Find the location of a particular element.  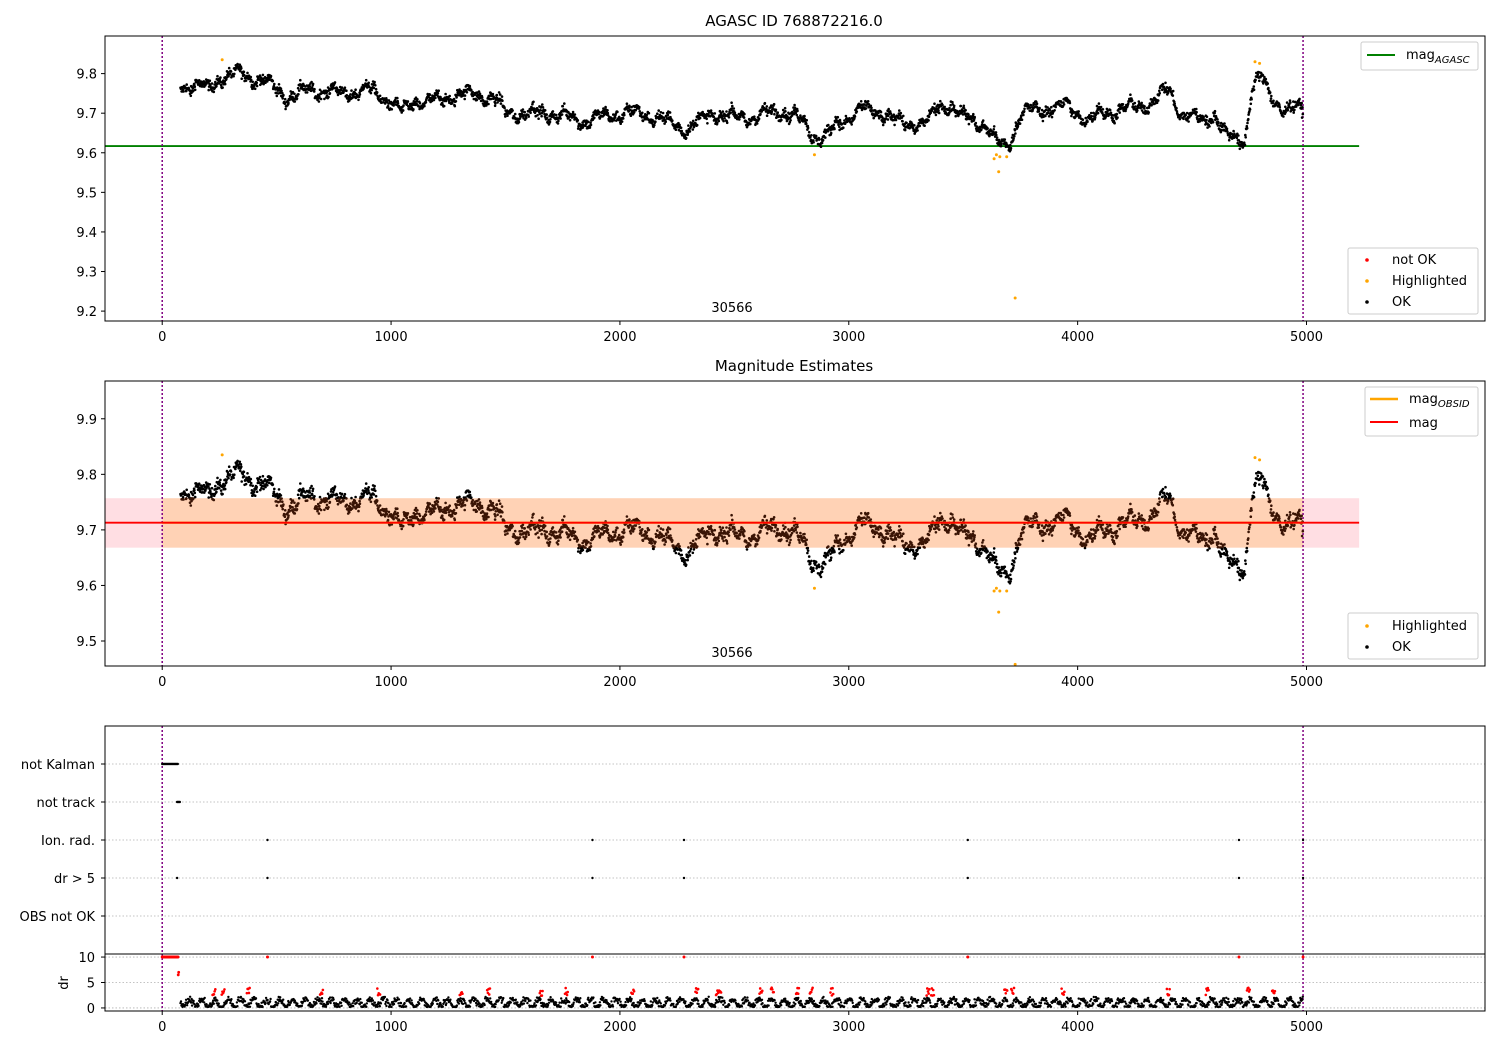

agasc-ok-points is located at coordinates (742, 107).